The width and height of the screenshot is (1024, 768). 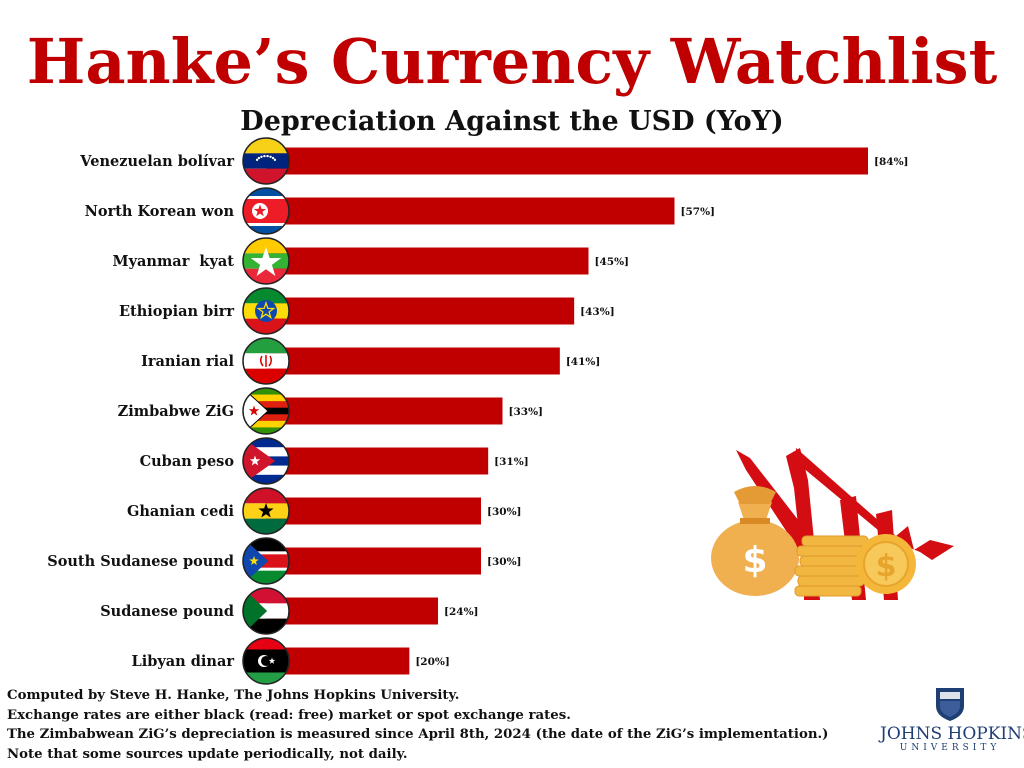 What do you see at coordinates (835, 525) in the screenshot?
I see `money-bag-coins-falling-arrow-icon: $ $` at bounding box center [835, 525].